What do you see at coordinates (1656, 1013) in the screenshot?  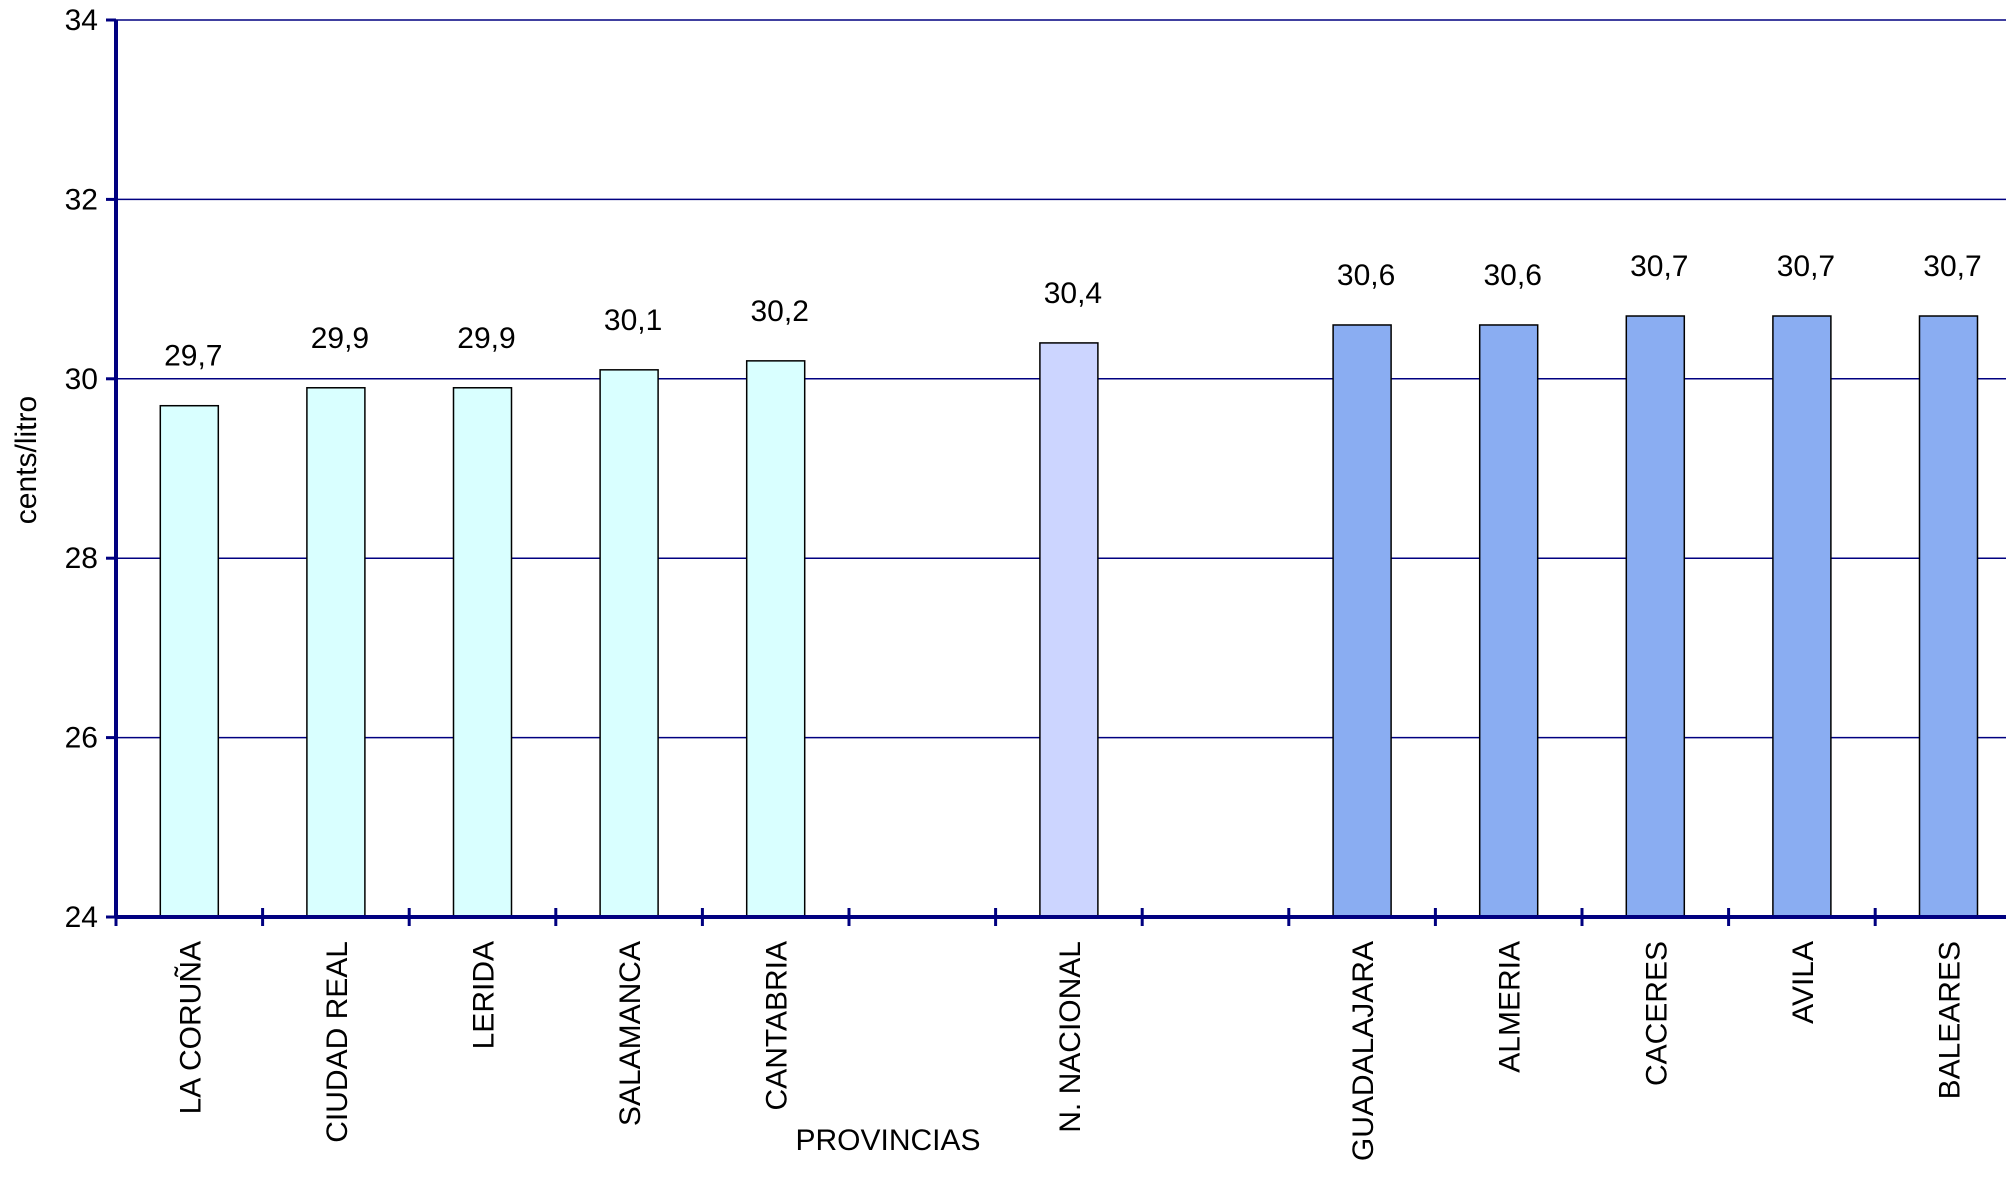 I see `x-category-label: CACERES` at bounding box center [1656, 1013].